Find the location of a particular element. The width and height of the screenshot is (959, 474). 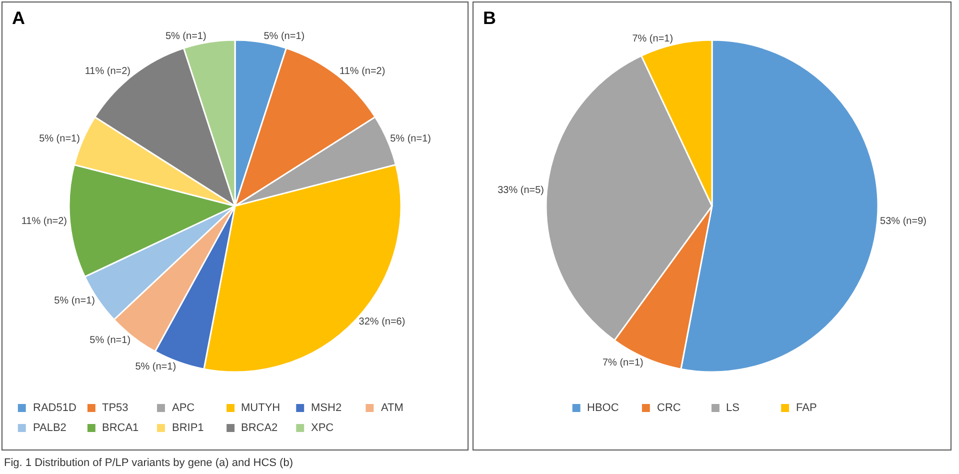

legend-label: FAP is located at coordinates (806, 408).